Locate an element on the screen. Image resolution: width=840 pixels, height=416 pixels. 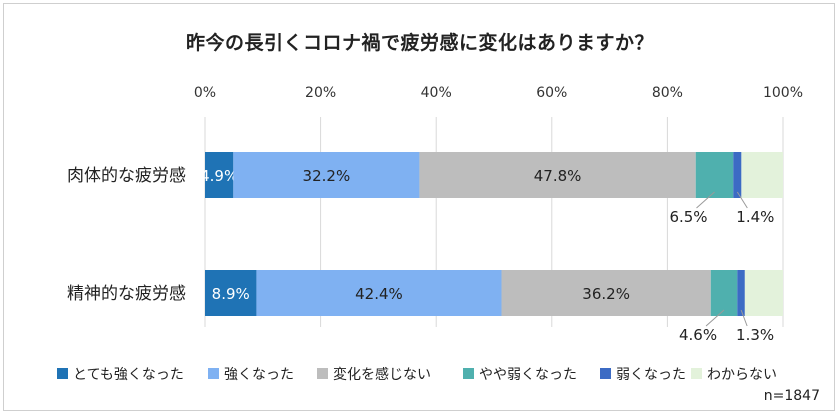
legend-label: 強くなった is located at coordinates (259, 375).